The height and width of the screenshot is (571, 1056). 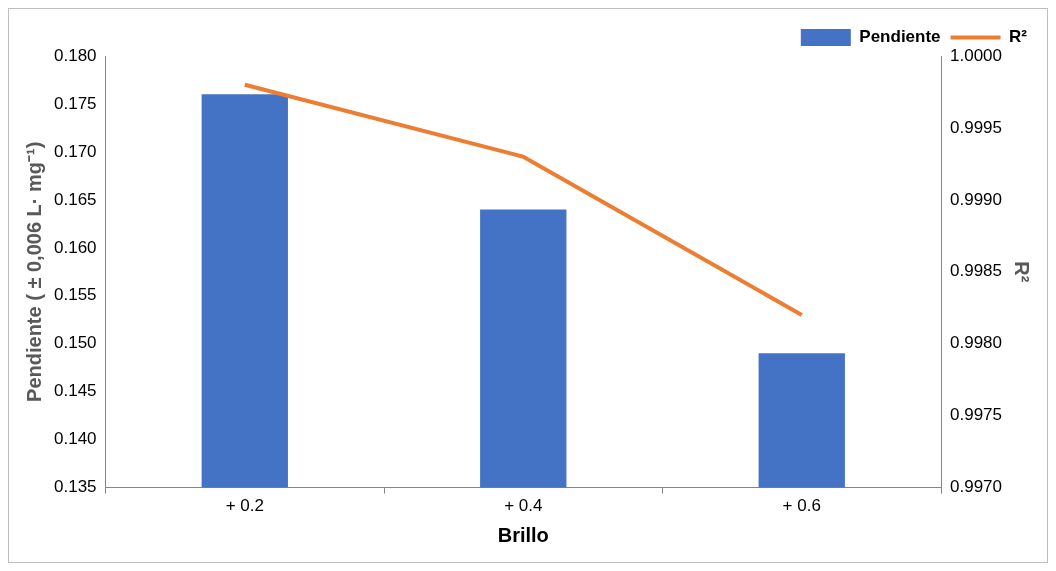 I want to click on y-tick-label: 0.150, so click(x=75, y=343).